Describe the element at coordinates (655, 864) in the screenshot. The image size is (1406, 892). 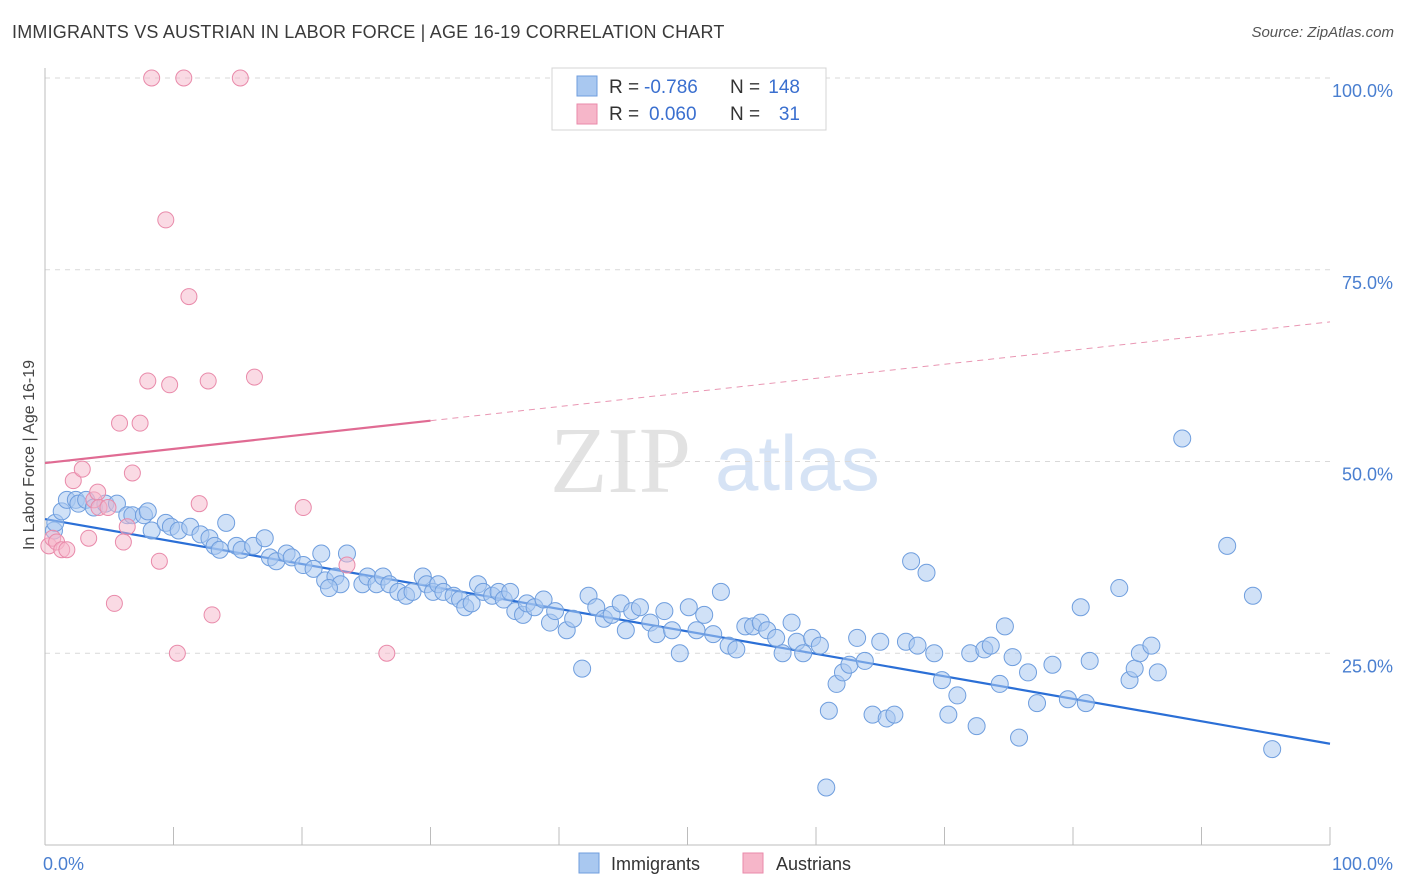
I see `bottom-legend-immigrants: Immigrants` at that location.